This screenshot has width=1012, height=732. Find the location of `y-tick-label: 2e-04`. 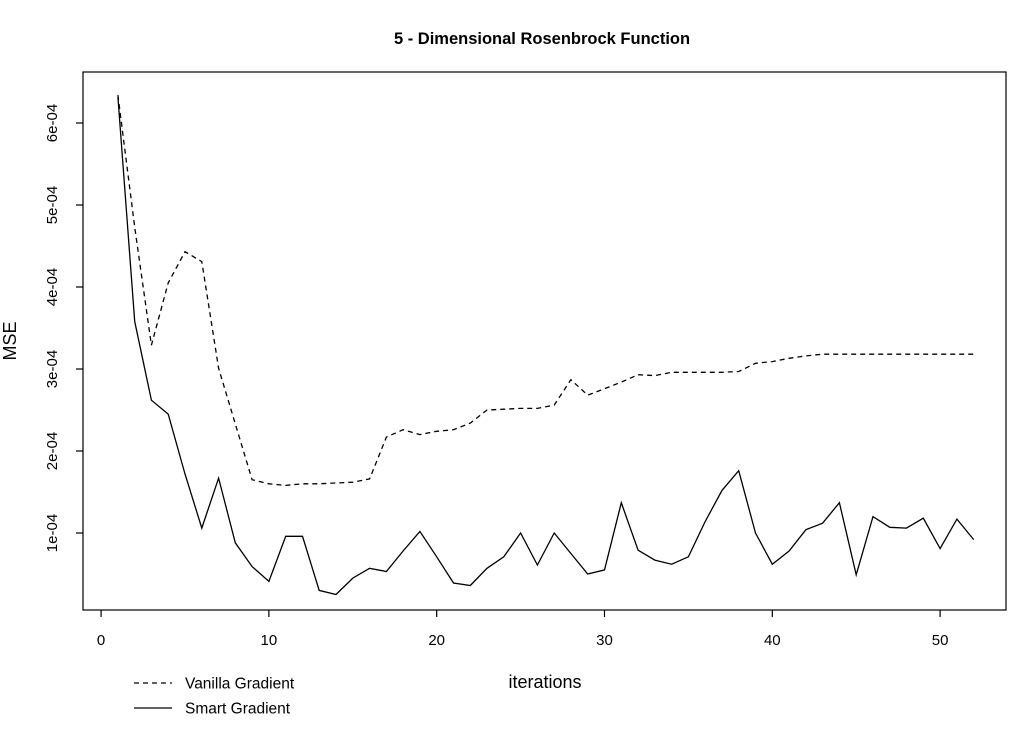

y-tick-label: 2e-04 is located at coordinates (52, 451).